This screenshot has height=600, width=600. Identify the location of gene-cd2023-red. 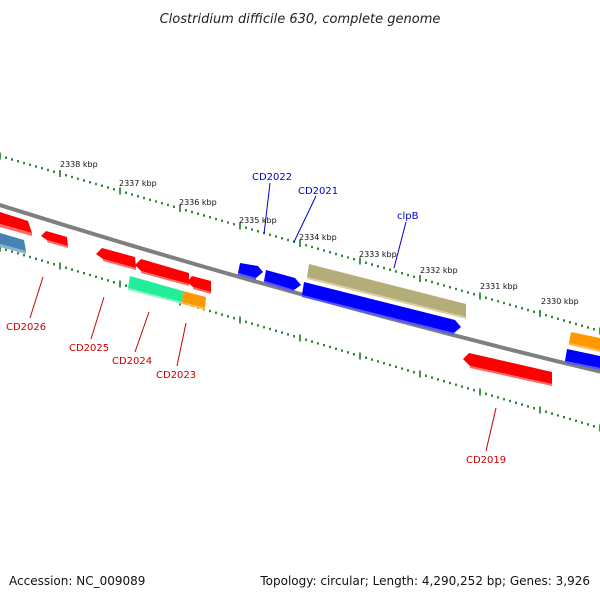
(199, 285).